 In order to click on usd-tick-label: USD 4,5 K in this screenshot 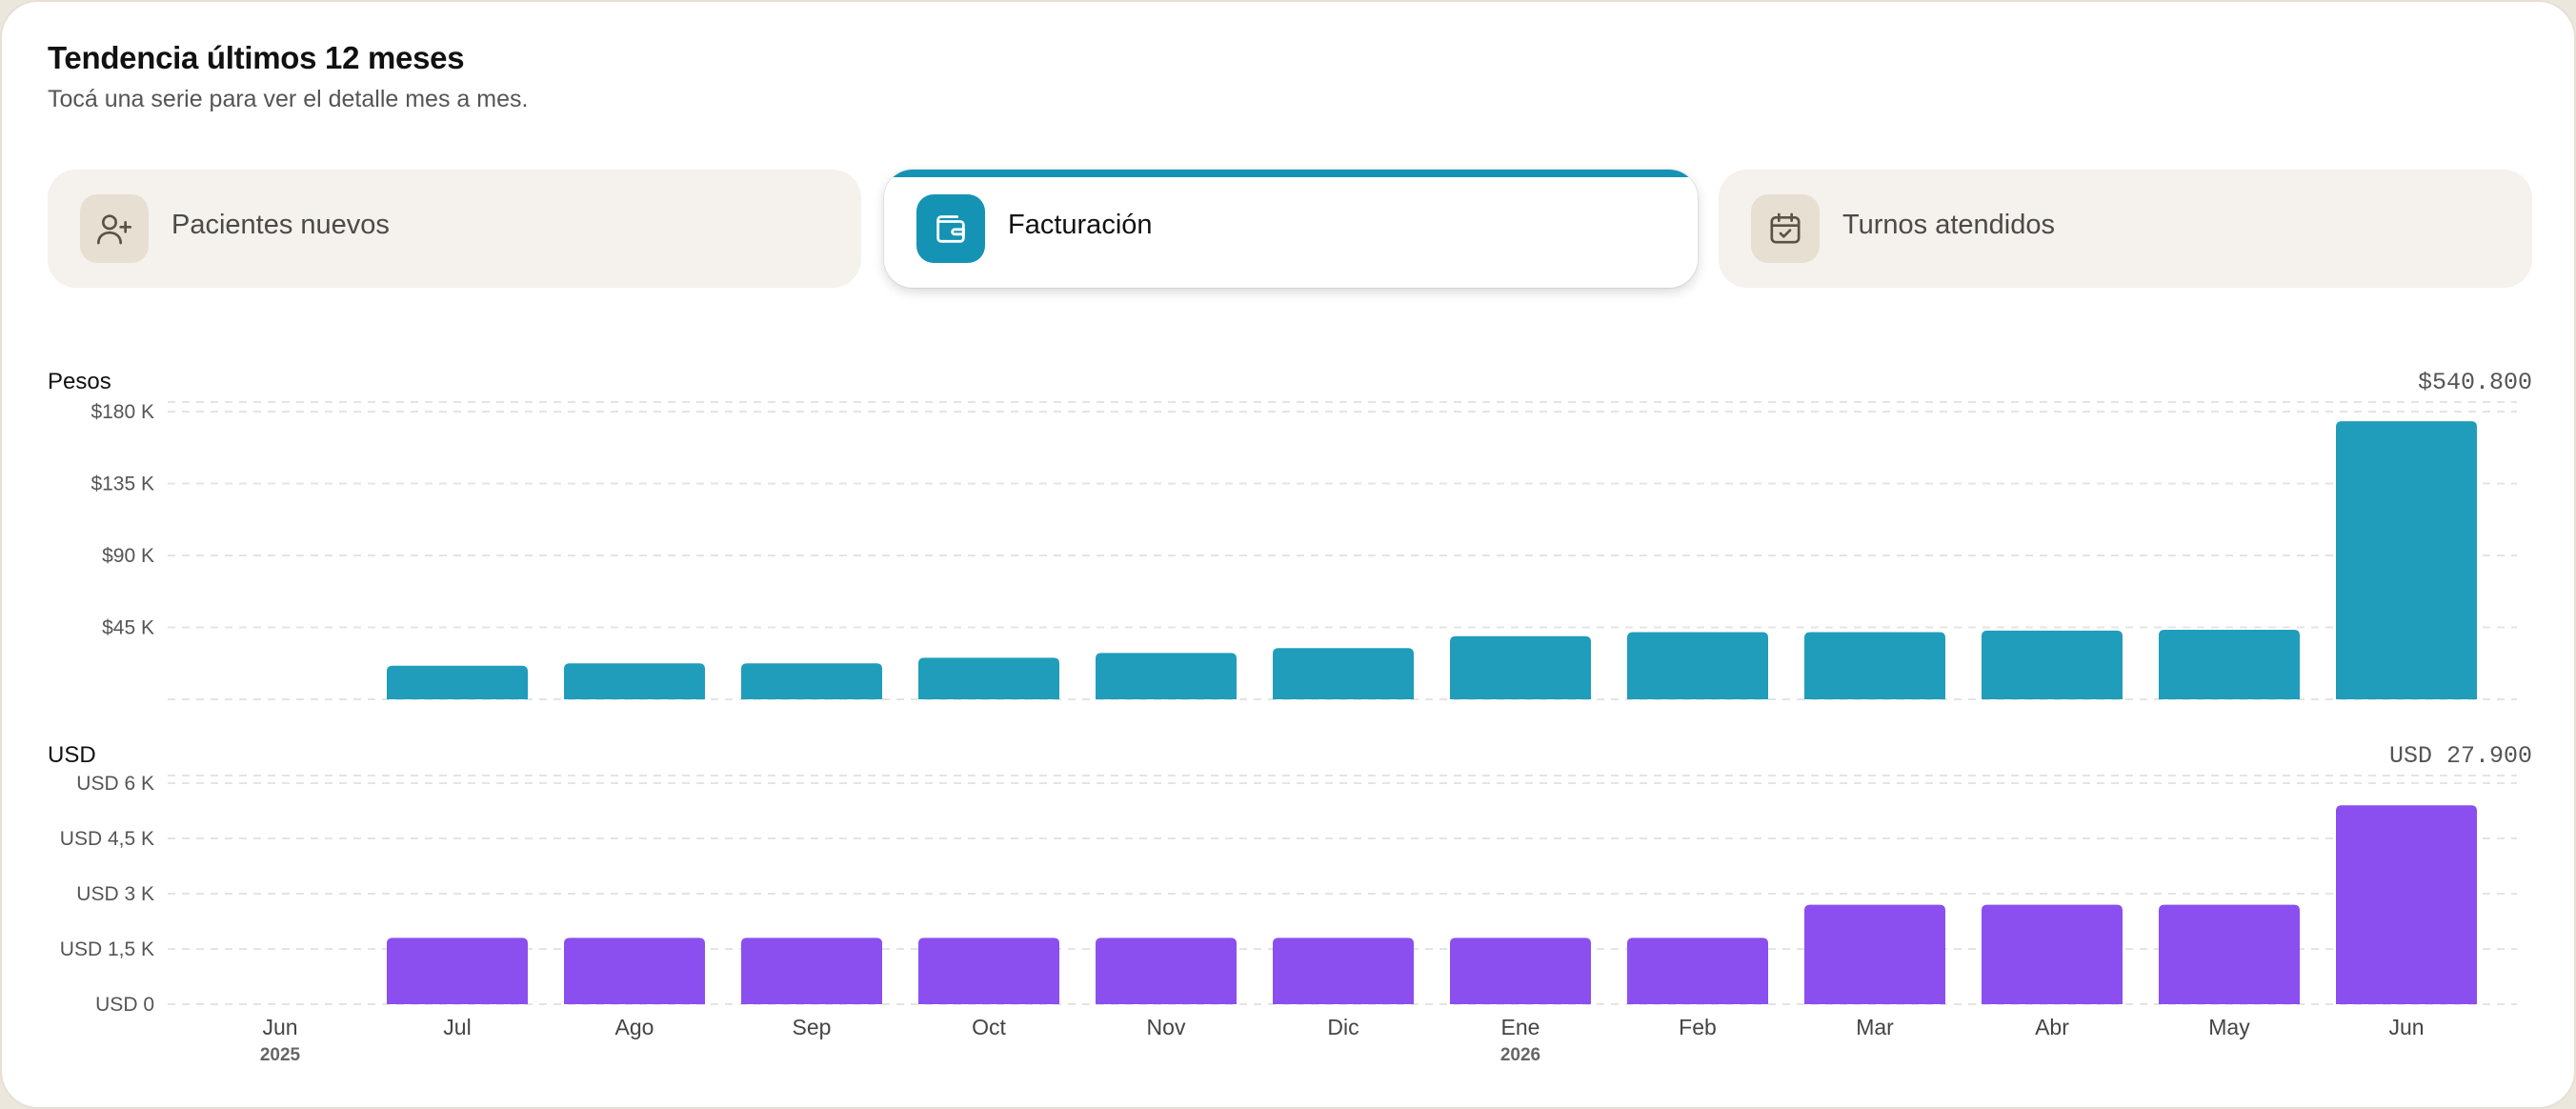, I will do `click(107, 839)`.